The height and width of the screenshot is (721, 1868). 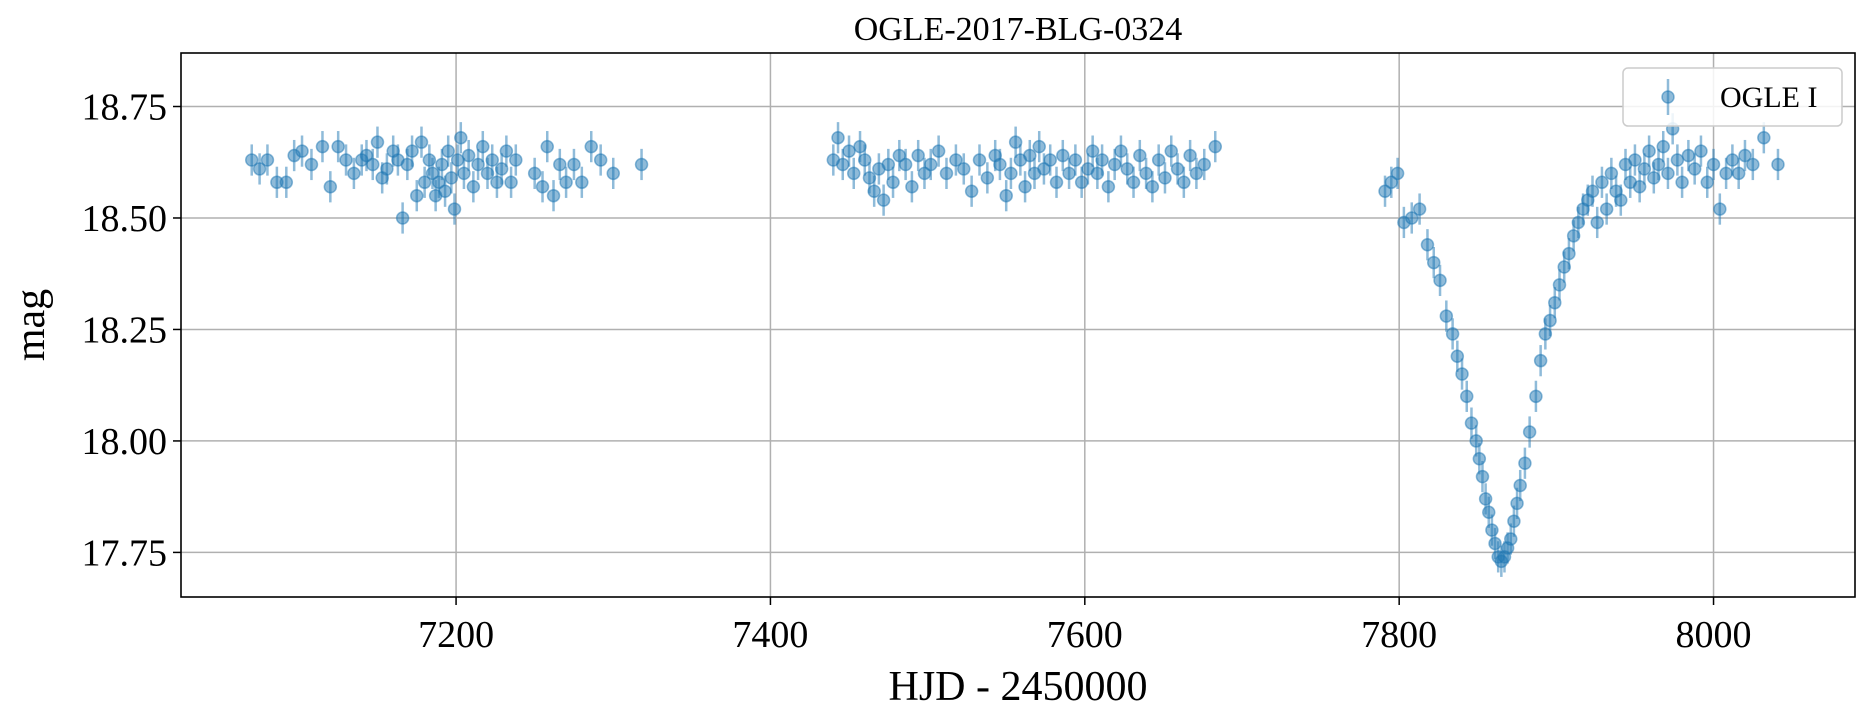 I want to click on x-tick-label: 7800, so click(x=1399, y=635).